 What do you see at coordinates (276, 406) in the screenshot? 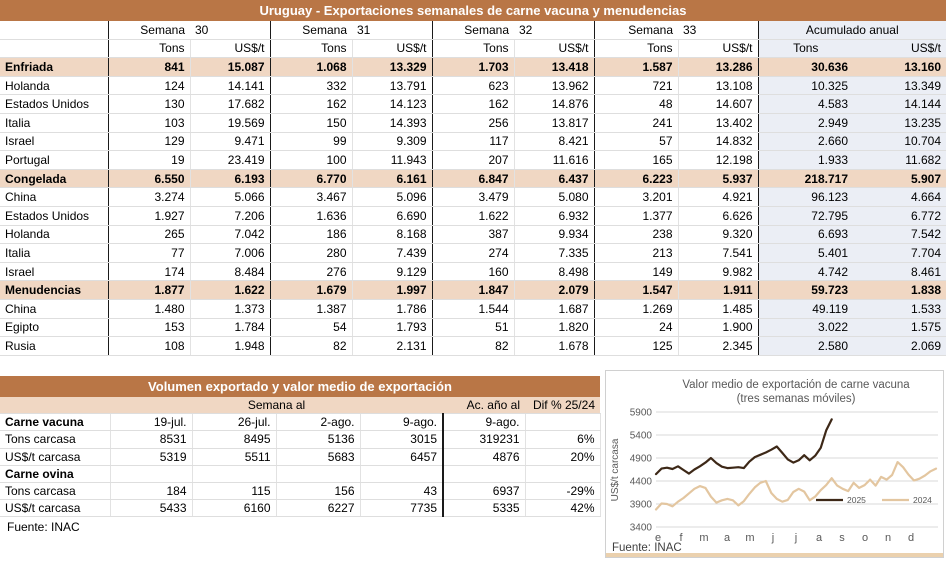
I see `semana-al-header: Semana al` at bounding box center [276, 406].